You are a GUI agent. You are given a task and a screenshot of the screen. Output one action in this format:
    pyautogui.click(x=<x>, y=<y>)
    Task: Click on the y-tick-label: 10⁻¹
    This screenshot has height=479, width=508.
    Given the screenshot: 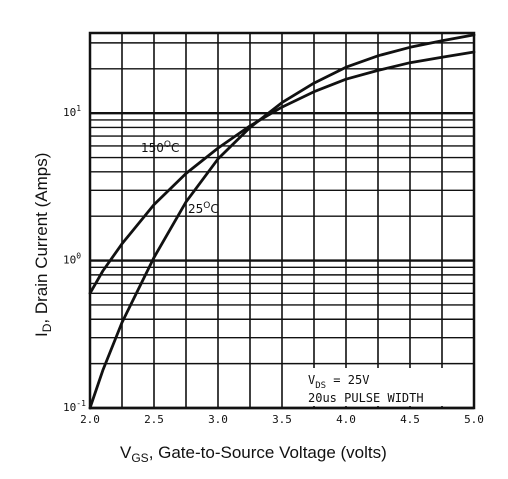 What is the action you would take?
    pyautogui.click(x=74, y=406)
    